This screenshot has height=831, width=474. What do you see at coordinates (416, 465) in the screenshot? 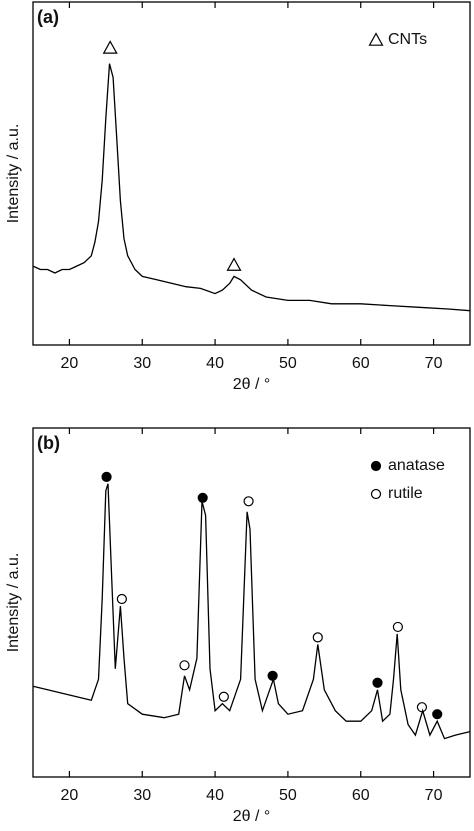
I see `legend-label: anatase` at bounding box center [416, 465].